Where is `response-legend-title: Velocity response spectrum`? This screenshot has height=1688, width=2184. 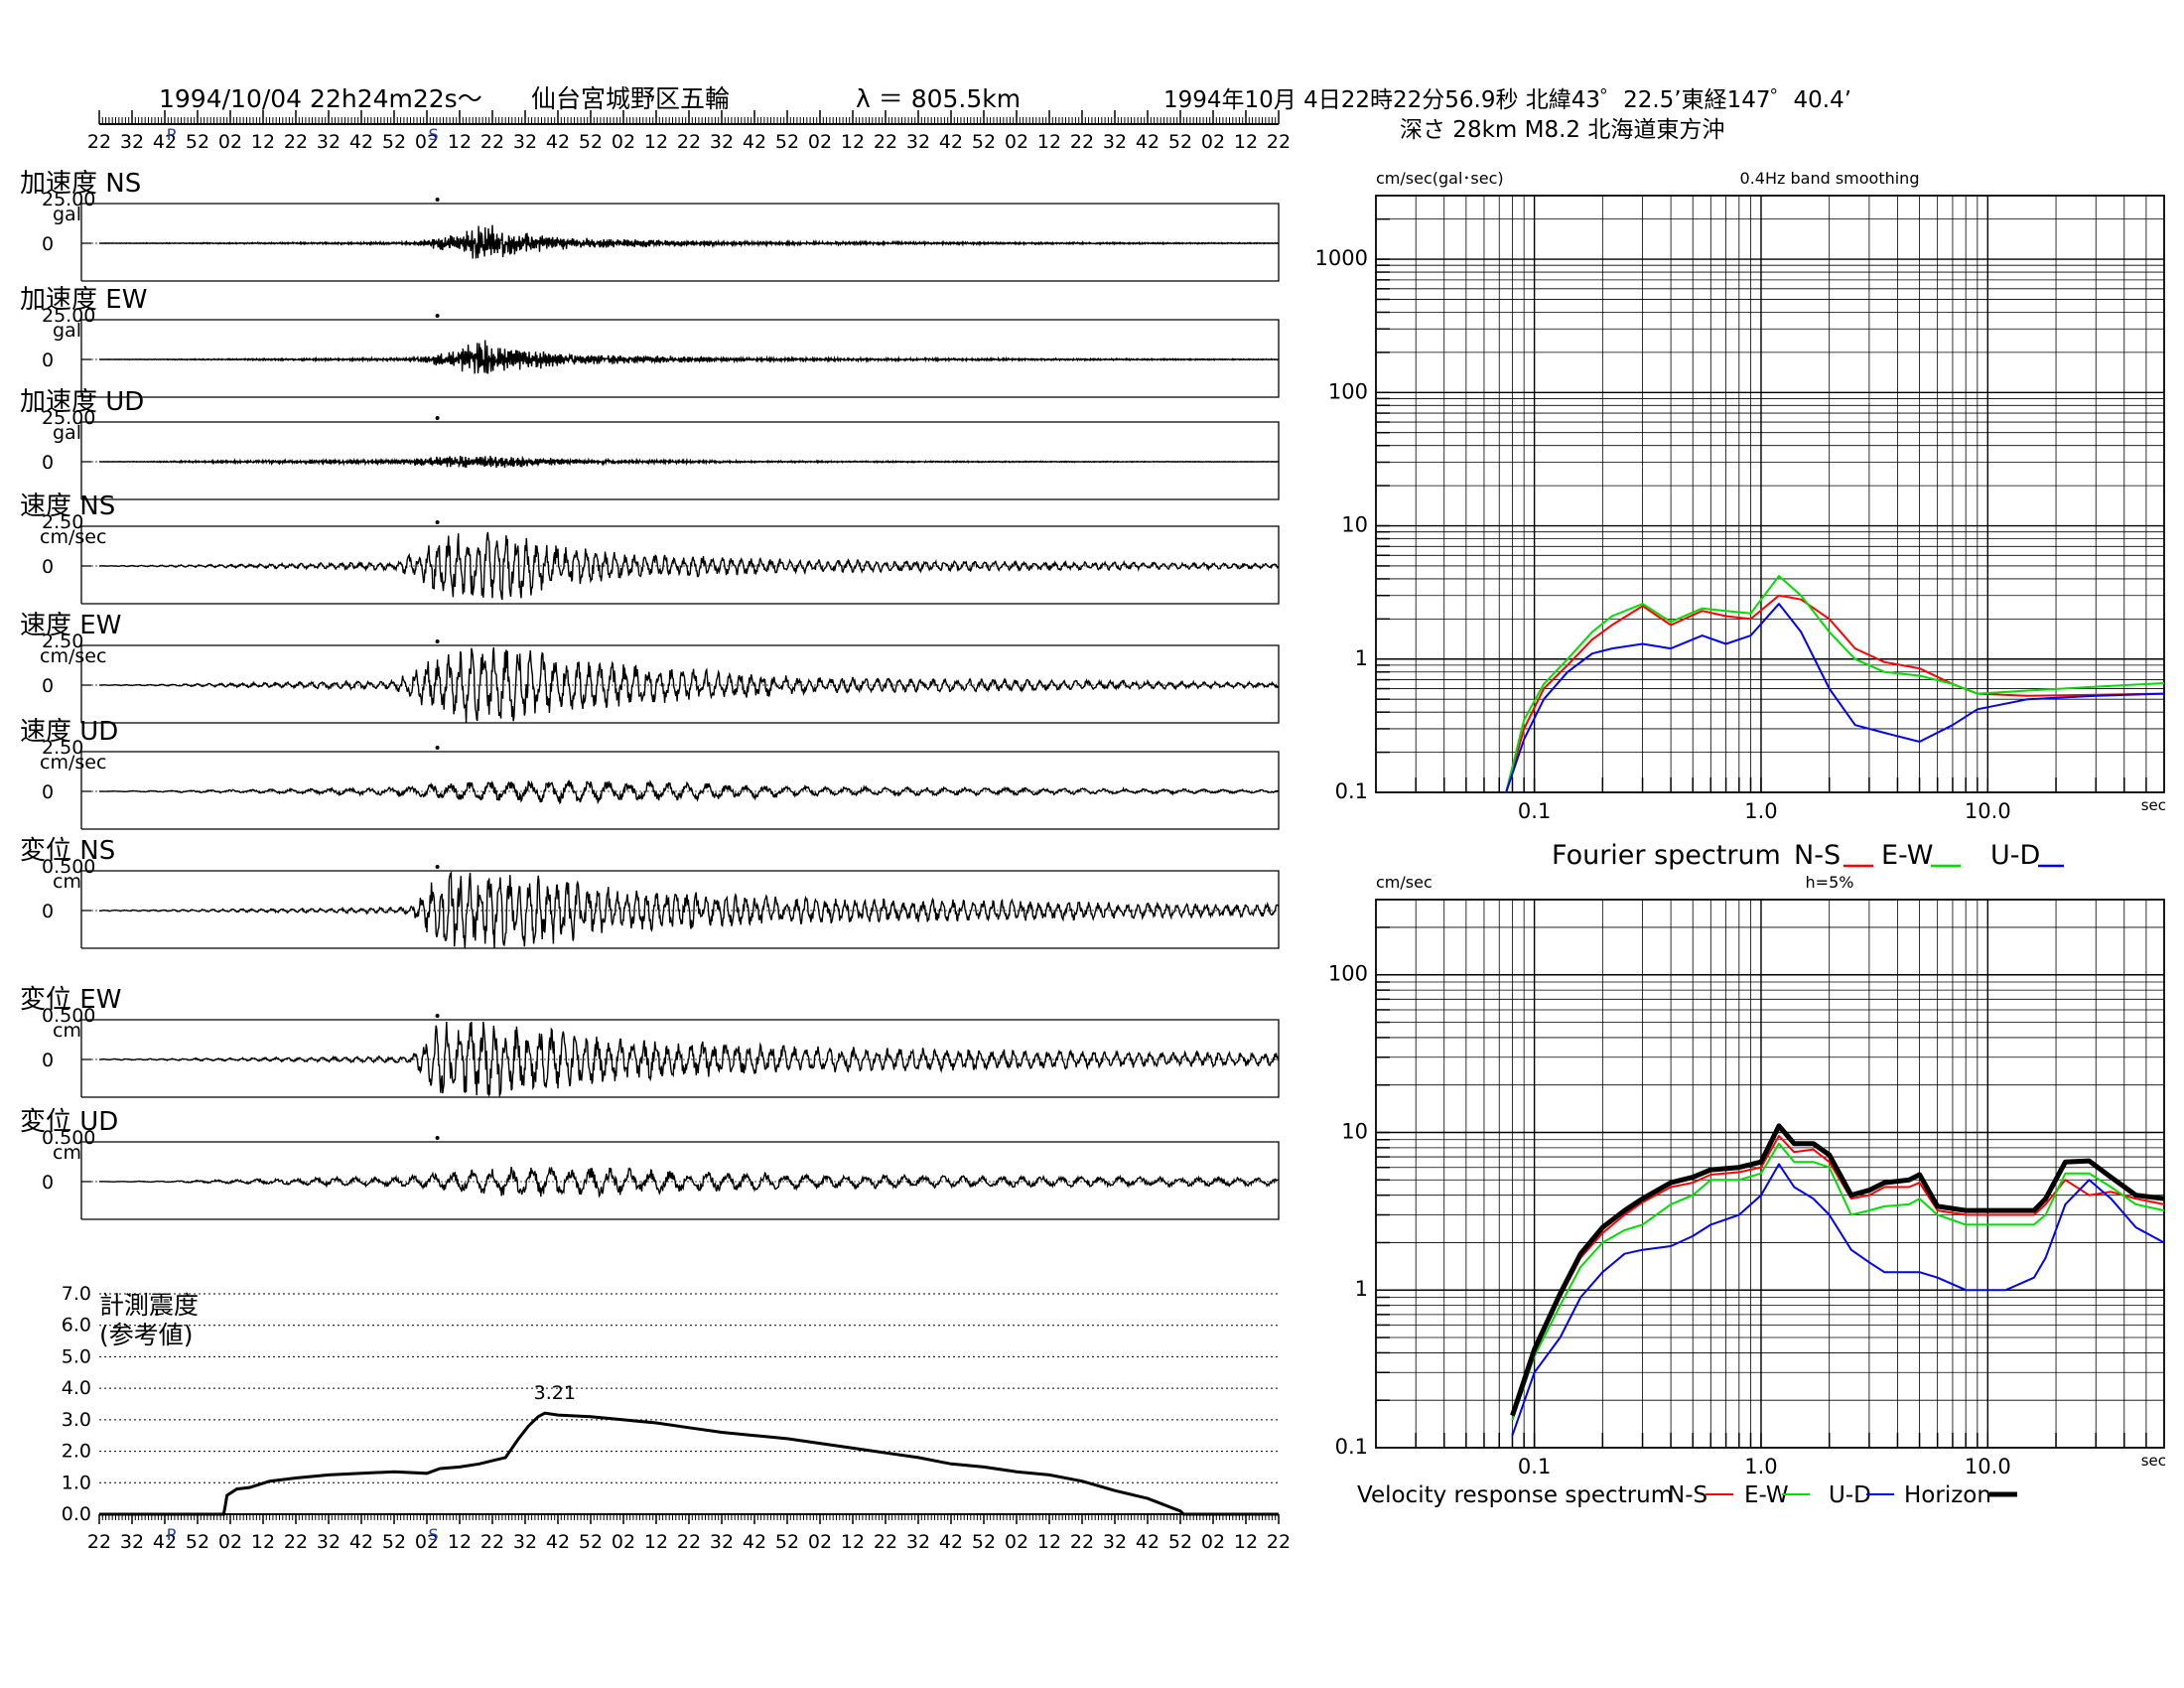 response-legend-title: Velocity response spectrum is located at coordinates (1515, 1495).